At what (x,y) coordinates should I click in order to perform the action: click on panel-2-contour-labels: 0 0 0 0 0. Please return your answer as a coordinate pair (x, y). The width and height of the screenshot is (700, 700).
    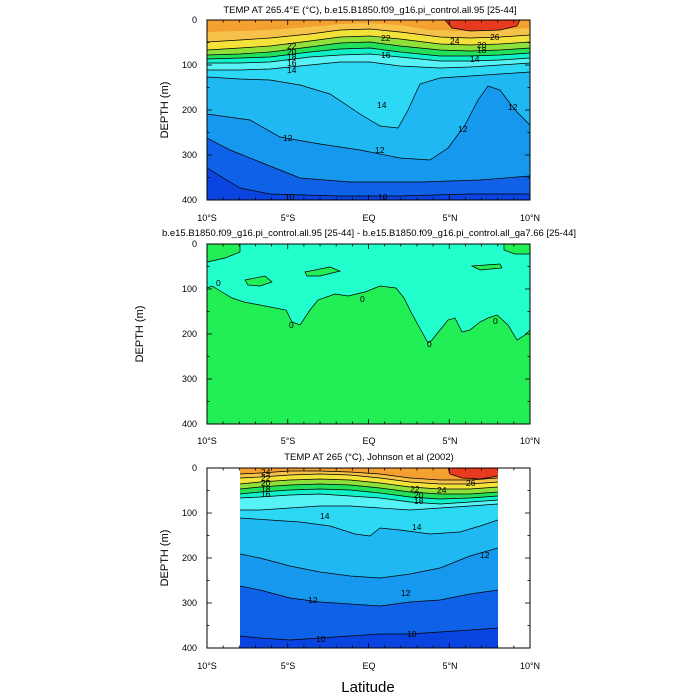
    Looking at the image, I should click on (357, 313).